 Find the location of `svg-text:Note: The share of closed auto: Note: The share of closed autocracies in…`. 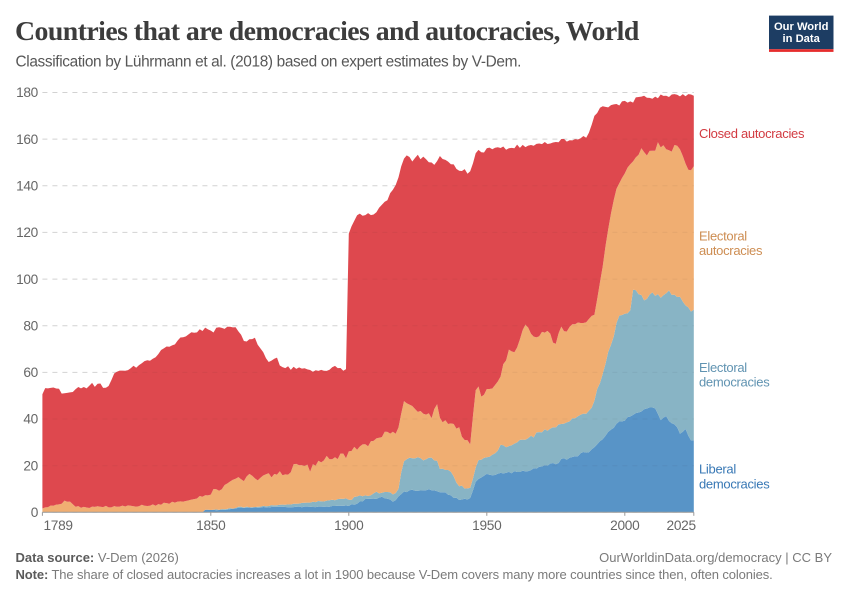

svg-text:Note: The share of closed auto: Note: The share of closed autocracies in… is located at coordinates (394, 574).